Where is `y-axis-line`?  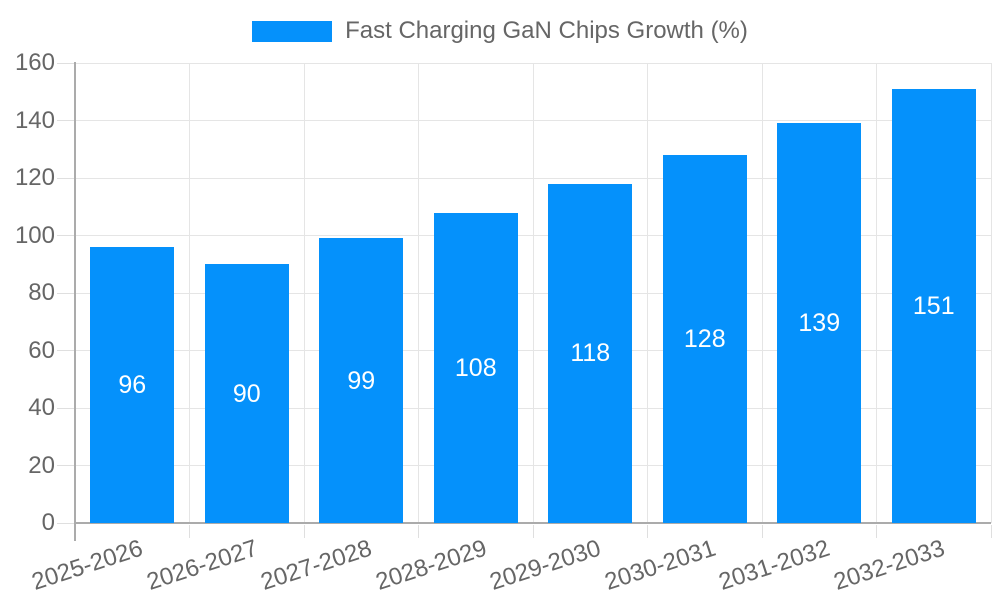 y-axis-line is located at coordinates (75, 301).